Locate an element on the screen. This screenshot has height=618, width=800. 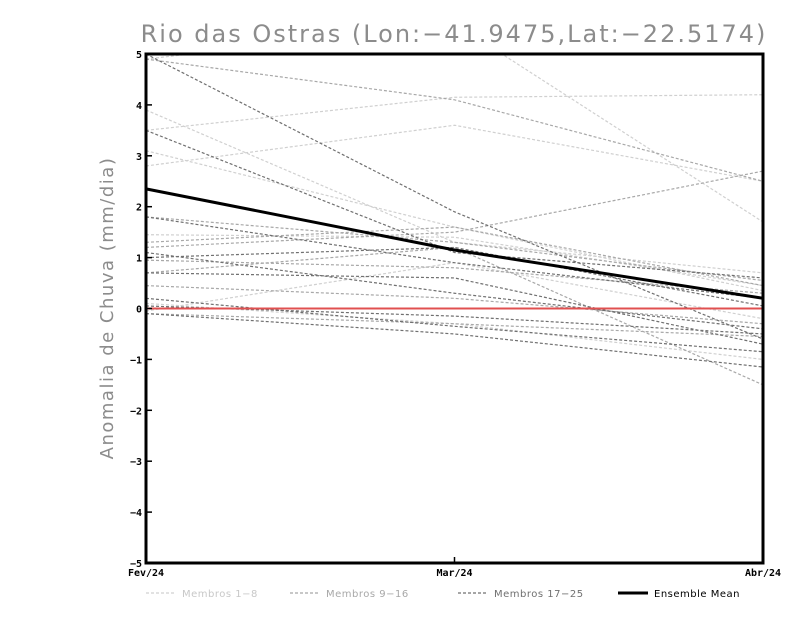
y-tick-label: −1 is located at coordinates (136, 360).